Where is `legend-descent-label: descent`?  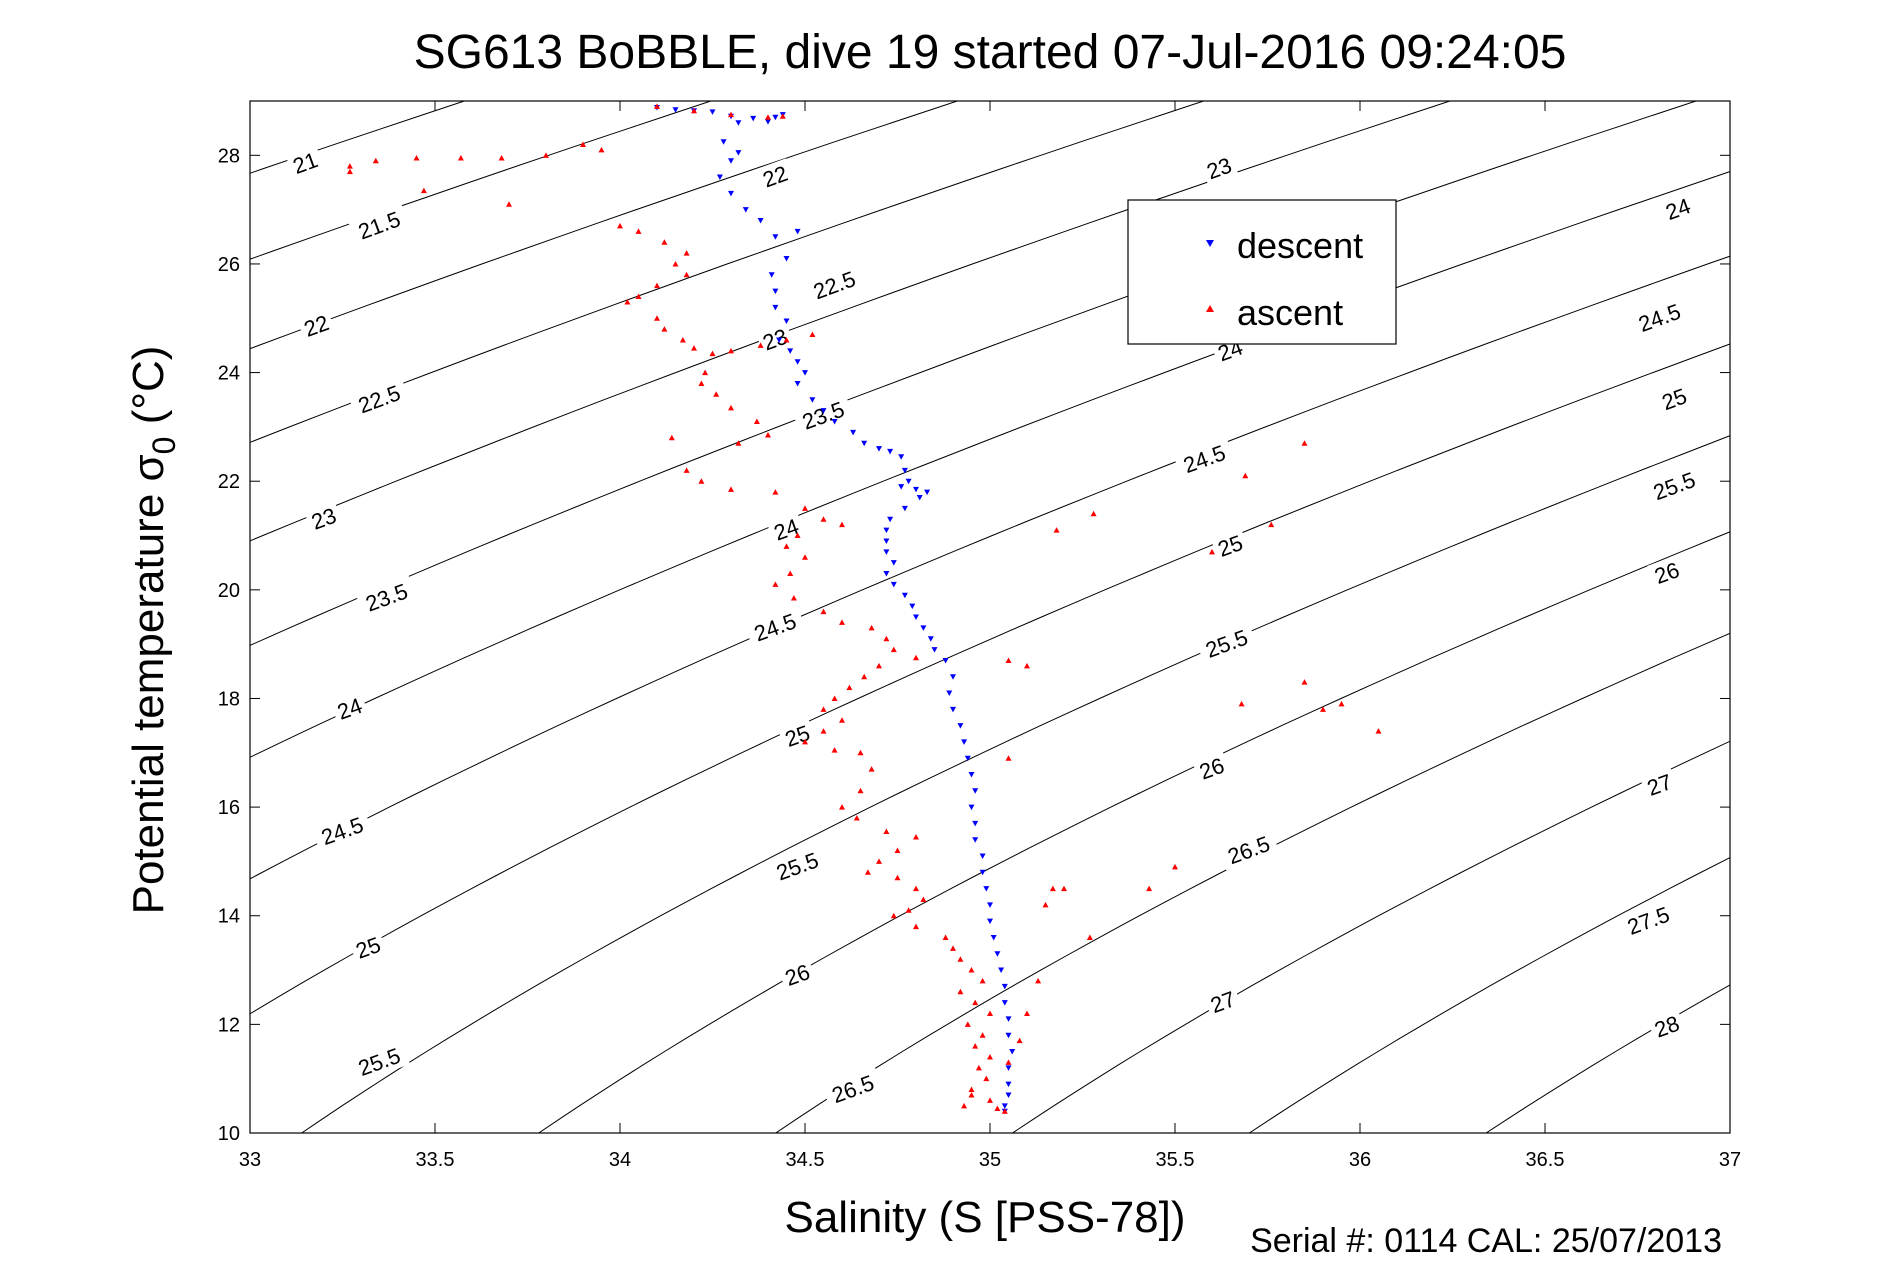 legend-descent-label: descent is located at coordinates (1300, 245).